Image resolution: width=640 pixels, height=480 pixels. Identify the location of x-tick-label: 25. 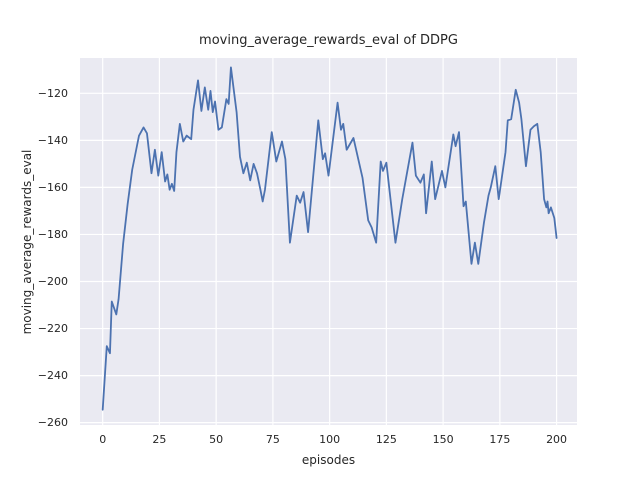
(159, 439).